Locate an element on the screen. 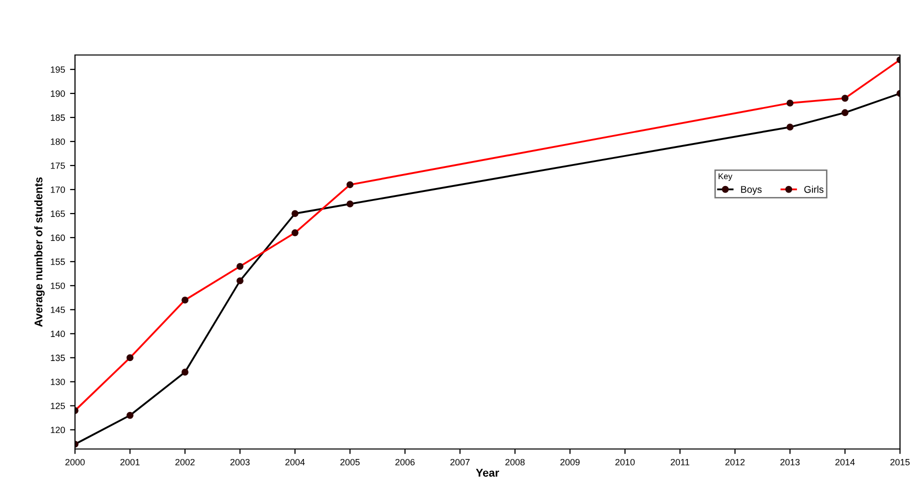  x-tick-label: 2003 is located at coordinates (240, 462).